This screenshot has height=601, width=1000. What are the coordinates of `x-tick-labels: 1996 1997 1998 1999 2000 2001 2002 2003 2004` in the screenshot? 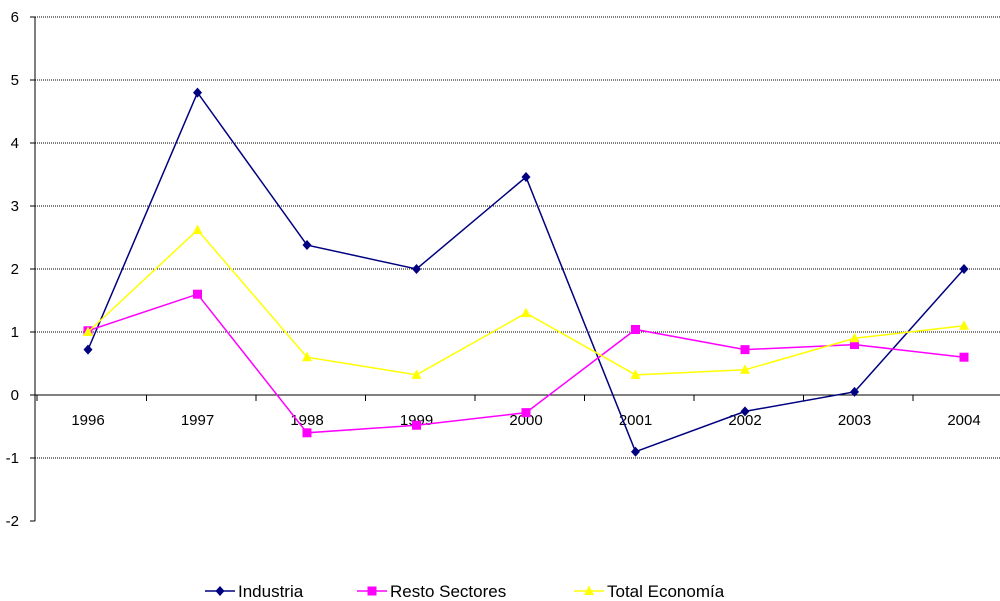 It's located at (508, 412).